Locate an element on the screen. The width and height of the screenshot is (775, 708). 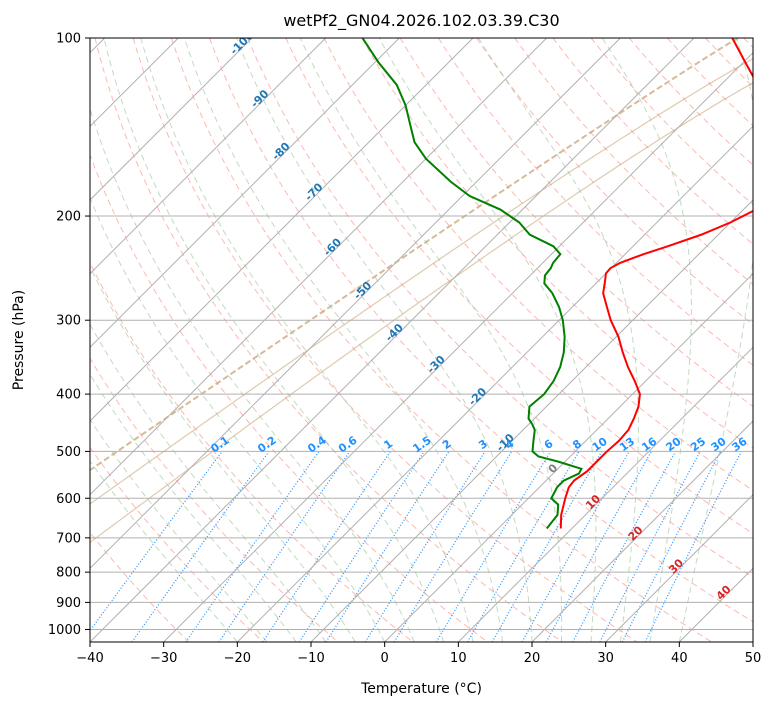
x-tick-label: −30 is located at coordinates (163, 658).